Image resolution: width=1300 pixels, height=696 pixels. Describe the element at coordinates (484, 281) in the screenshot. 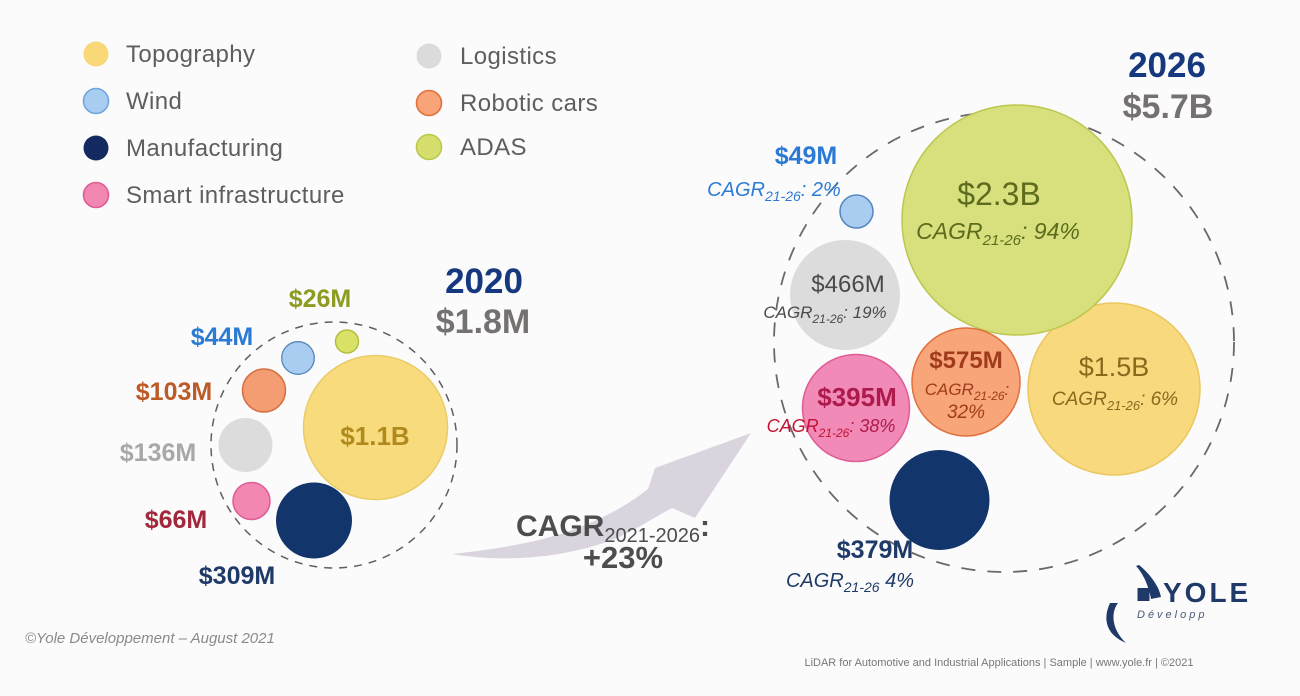

I see `svg-text: 2020` at that location.